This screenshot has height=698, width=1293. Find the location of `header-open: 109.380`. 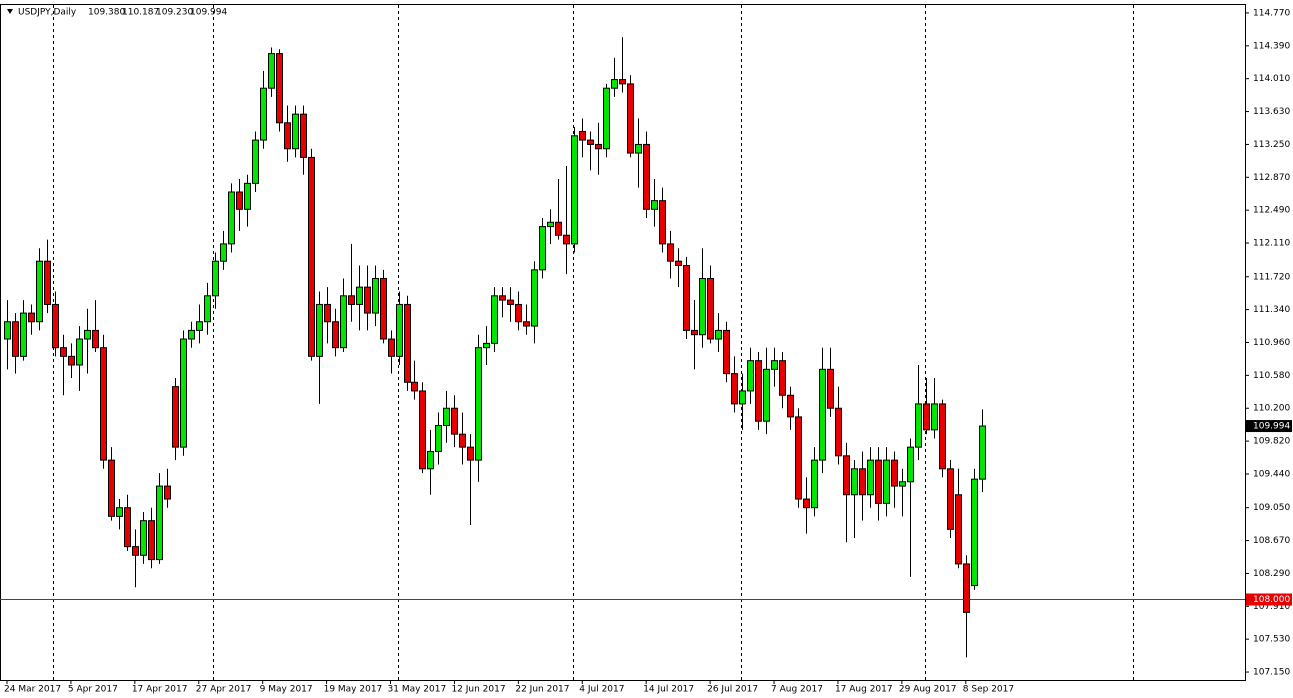

header-open: 109.380 is located at coordinates (106, 13).